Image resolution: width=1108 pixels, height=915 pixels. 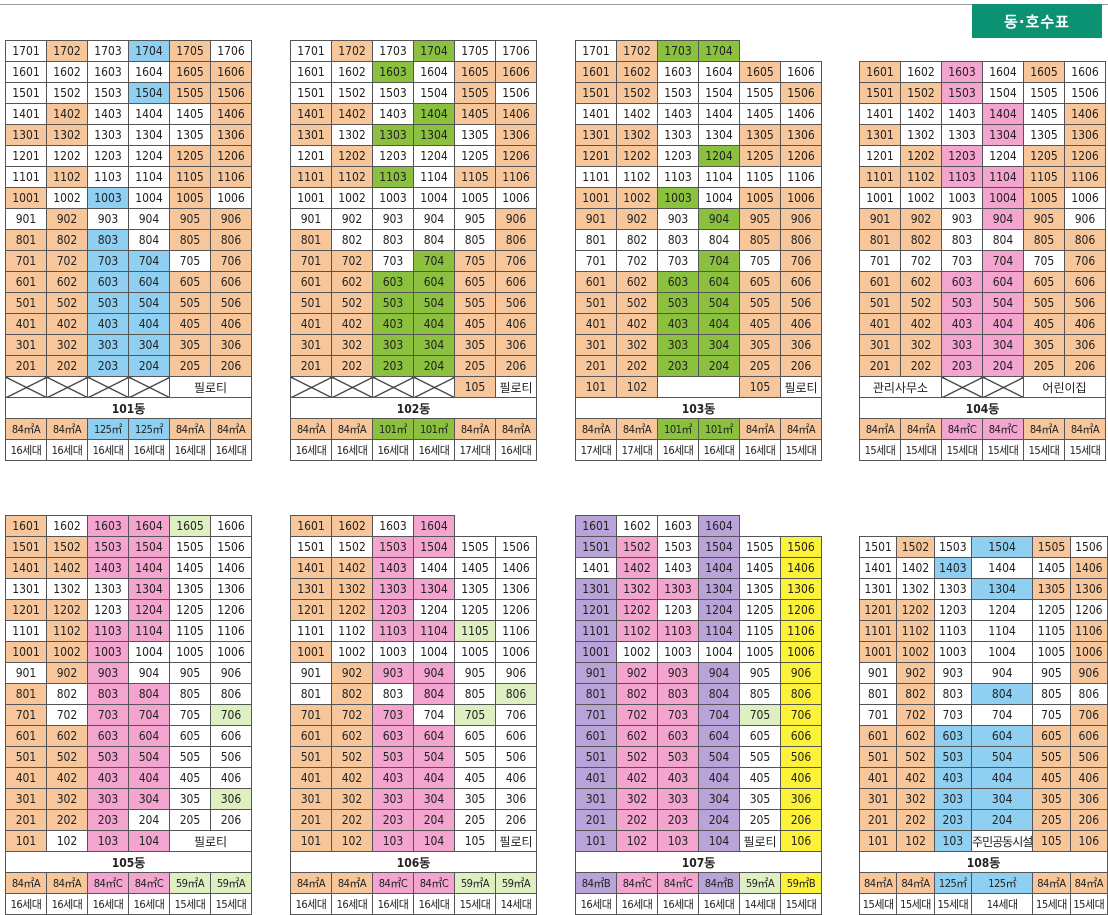 I want to click on floor-row: 201 202 203 204 205 206, so click(x=128, y=820).